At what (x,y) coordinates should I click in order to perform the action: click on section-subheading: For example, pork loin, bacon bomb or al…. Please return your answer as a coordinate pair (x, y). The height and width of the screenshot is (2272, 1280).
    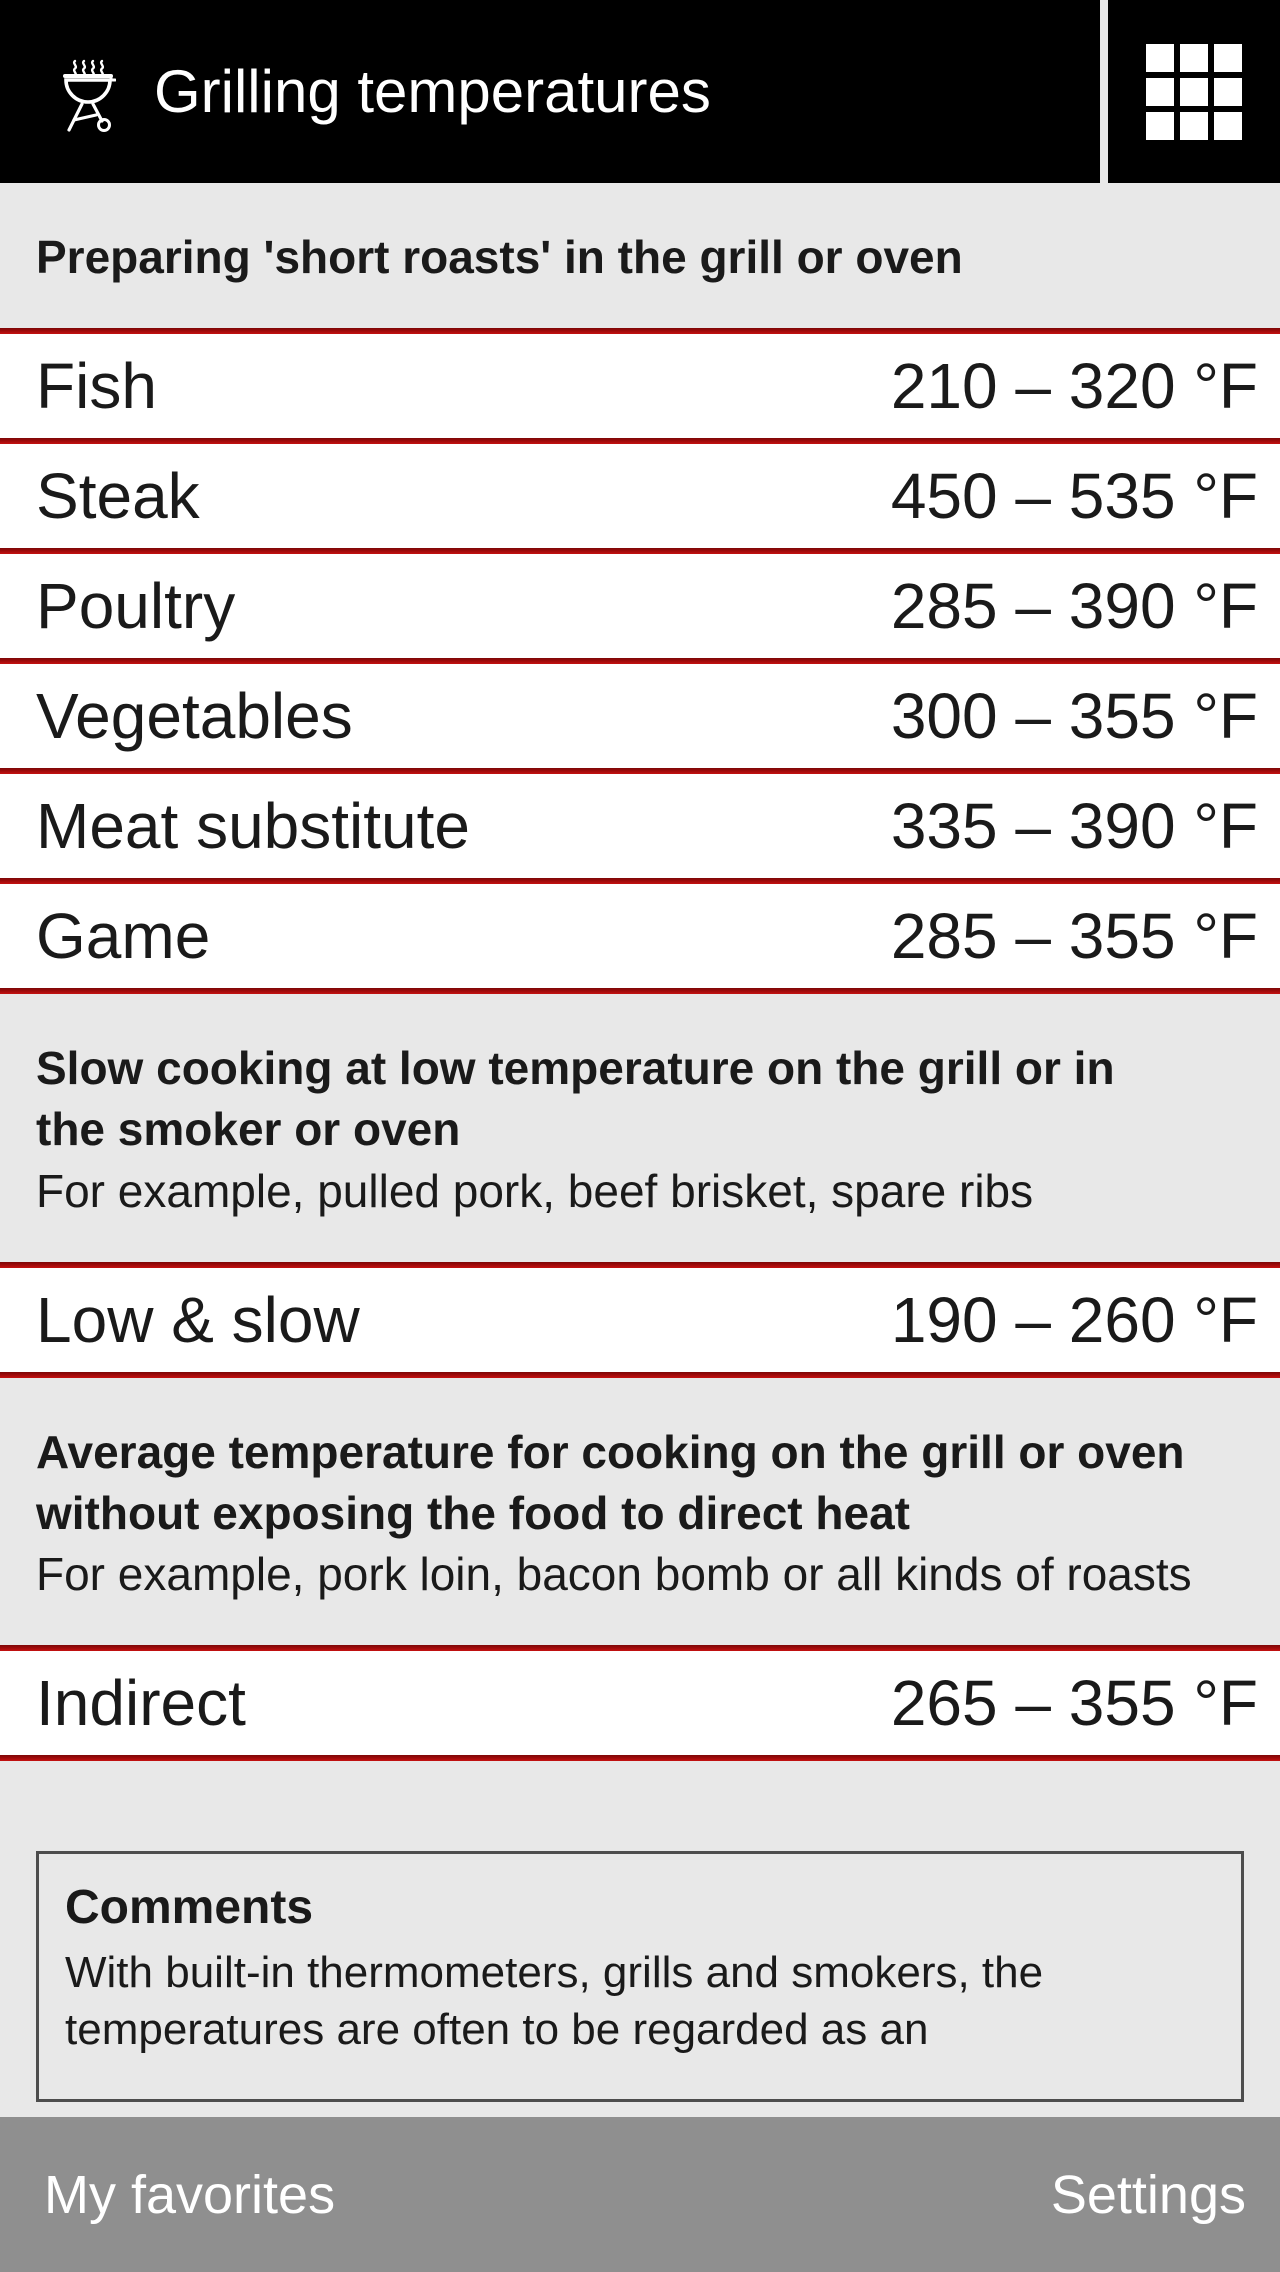
    Looking at the image, I should click on (614, 1574).